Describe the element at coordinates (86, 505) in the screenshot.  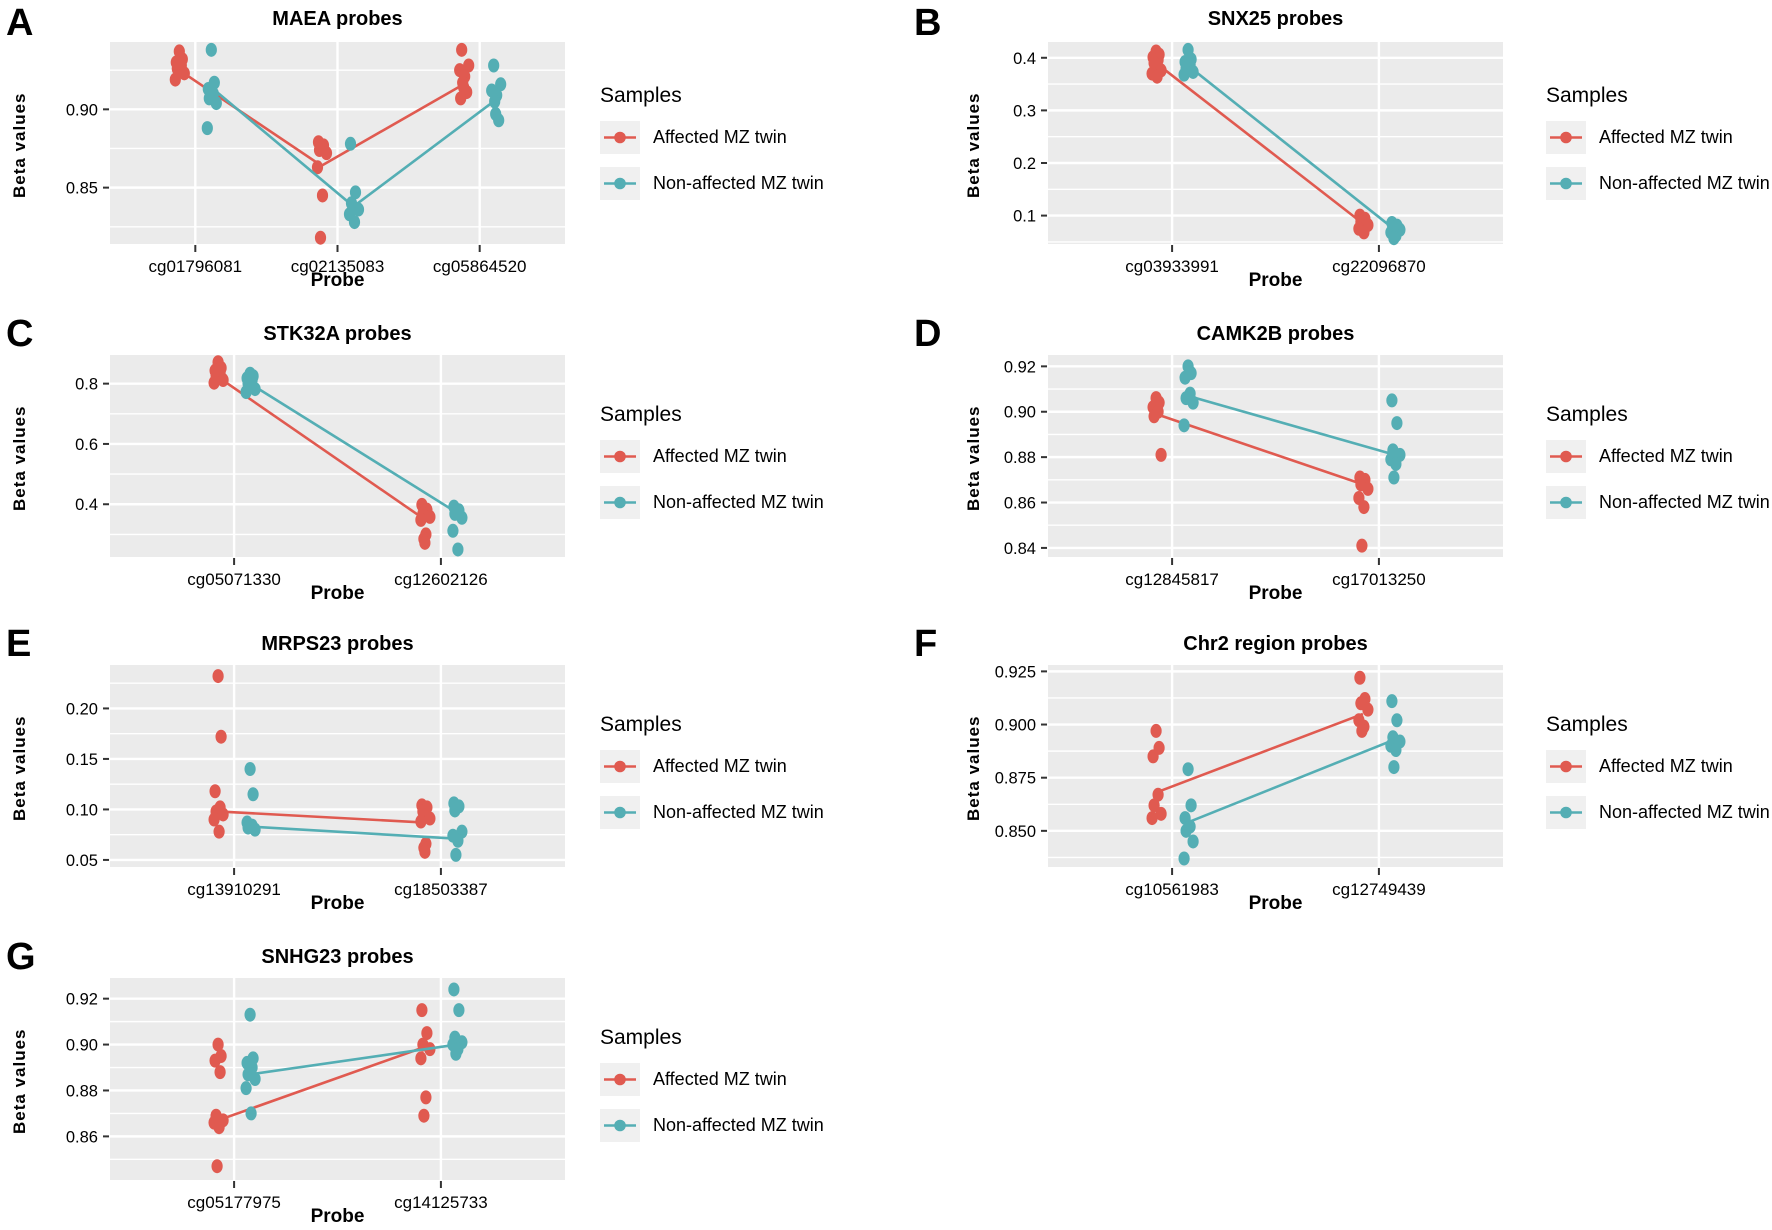
I see `y-tick-label: 0.4` at that location.